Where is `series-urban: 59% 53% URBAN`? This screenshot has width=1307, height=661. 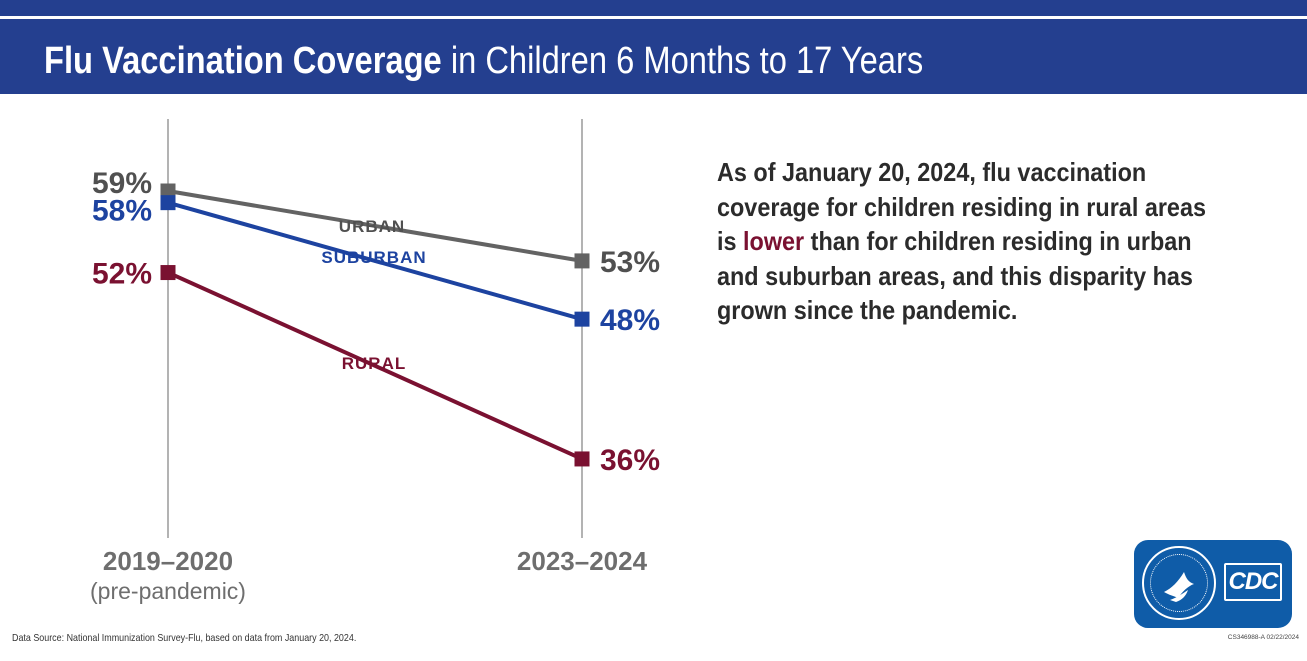 series-urban: 59% 53% URBAN is located at coordinates (376, 223).